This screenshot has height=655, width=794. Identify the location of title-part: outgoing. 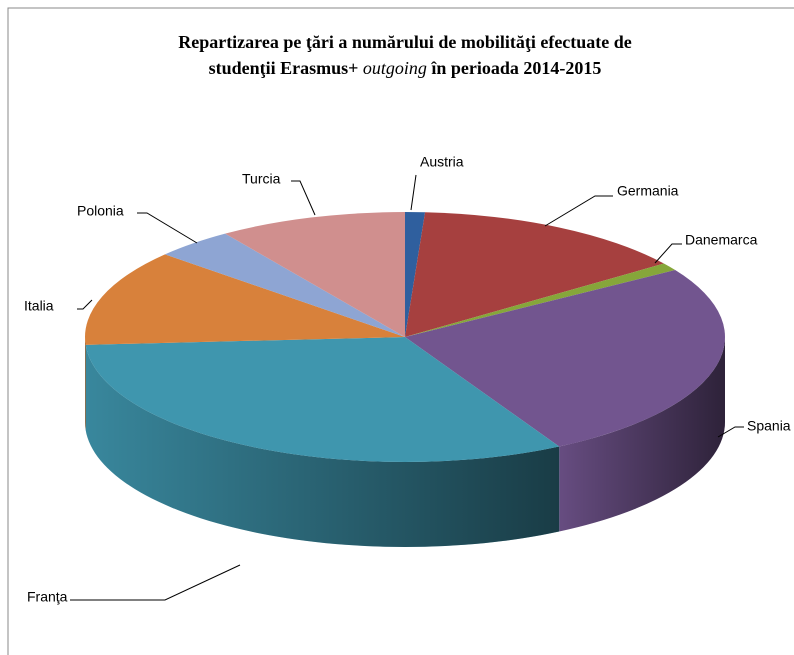
(395, 68).